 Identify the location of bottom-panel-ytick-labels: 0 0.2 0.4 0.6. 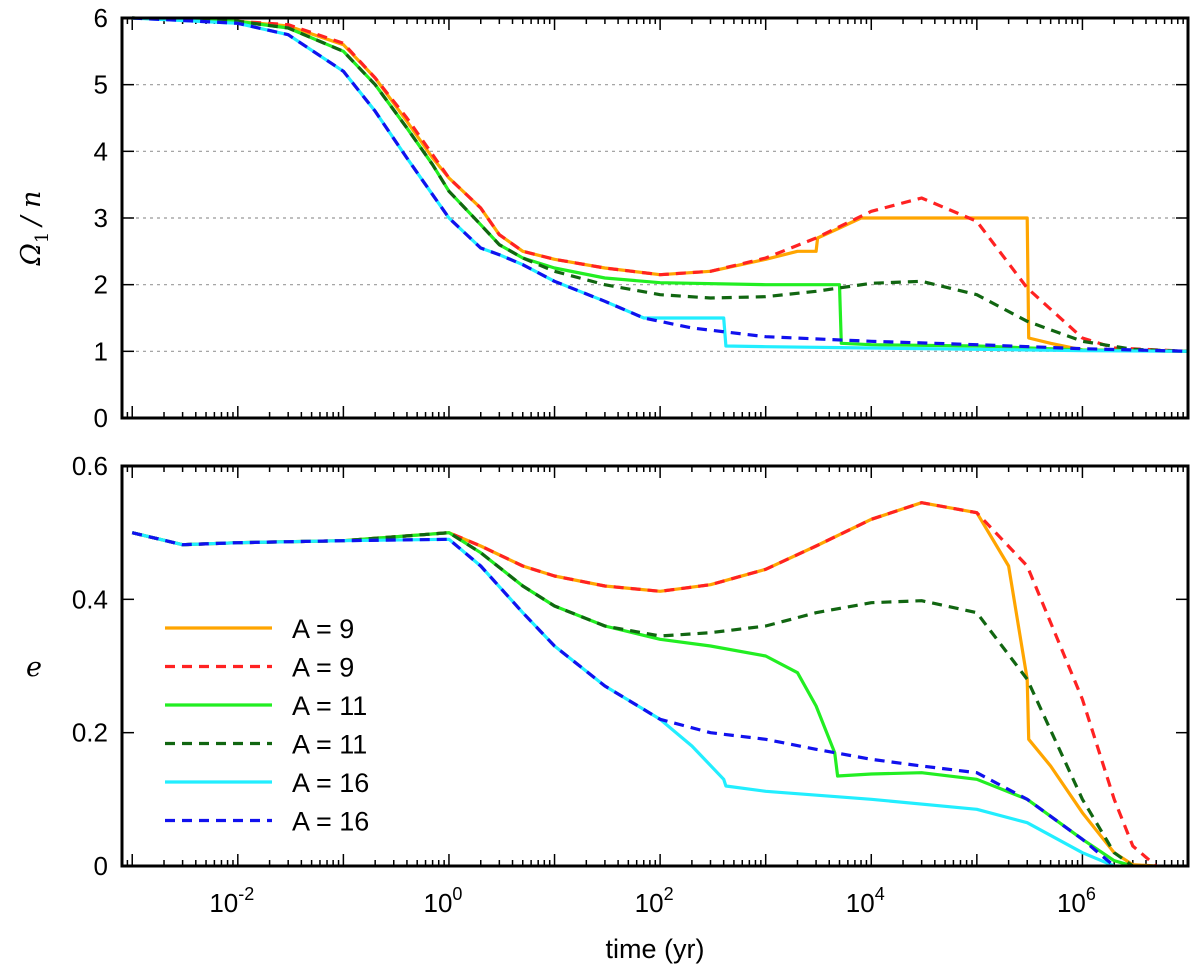
(90, 666).